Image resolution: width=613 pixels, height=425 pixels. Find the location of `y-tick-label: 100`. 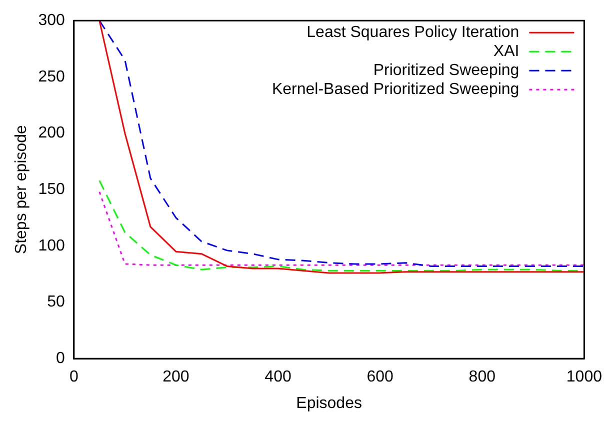

y-tick-label: 100 is located at coordinates (51, 245).